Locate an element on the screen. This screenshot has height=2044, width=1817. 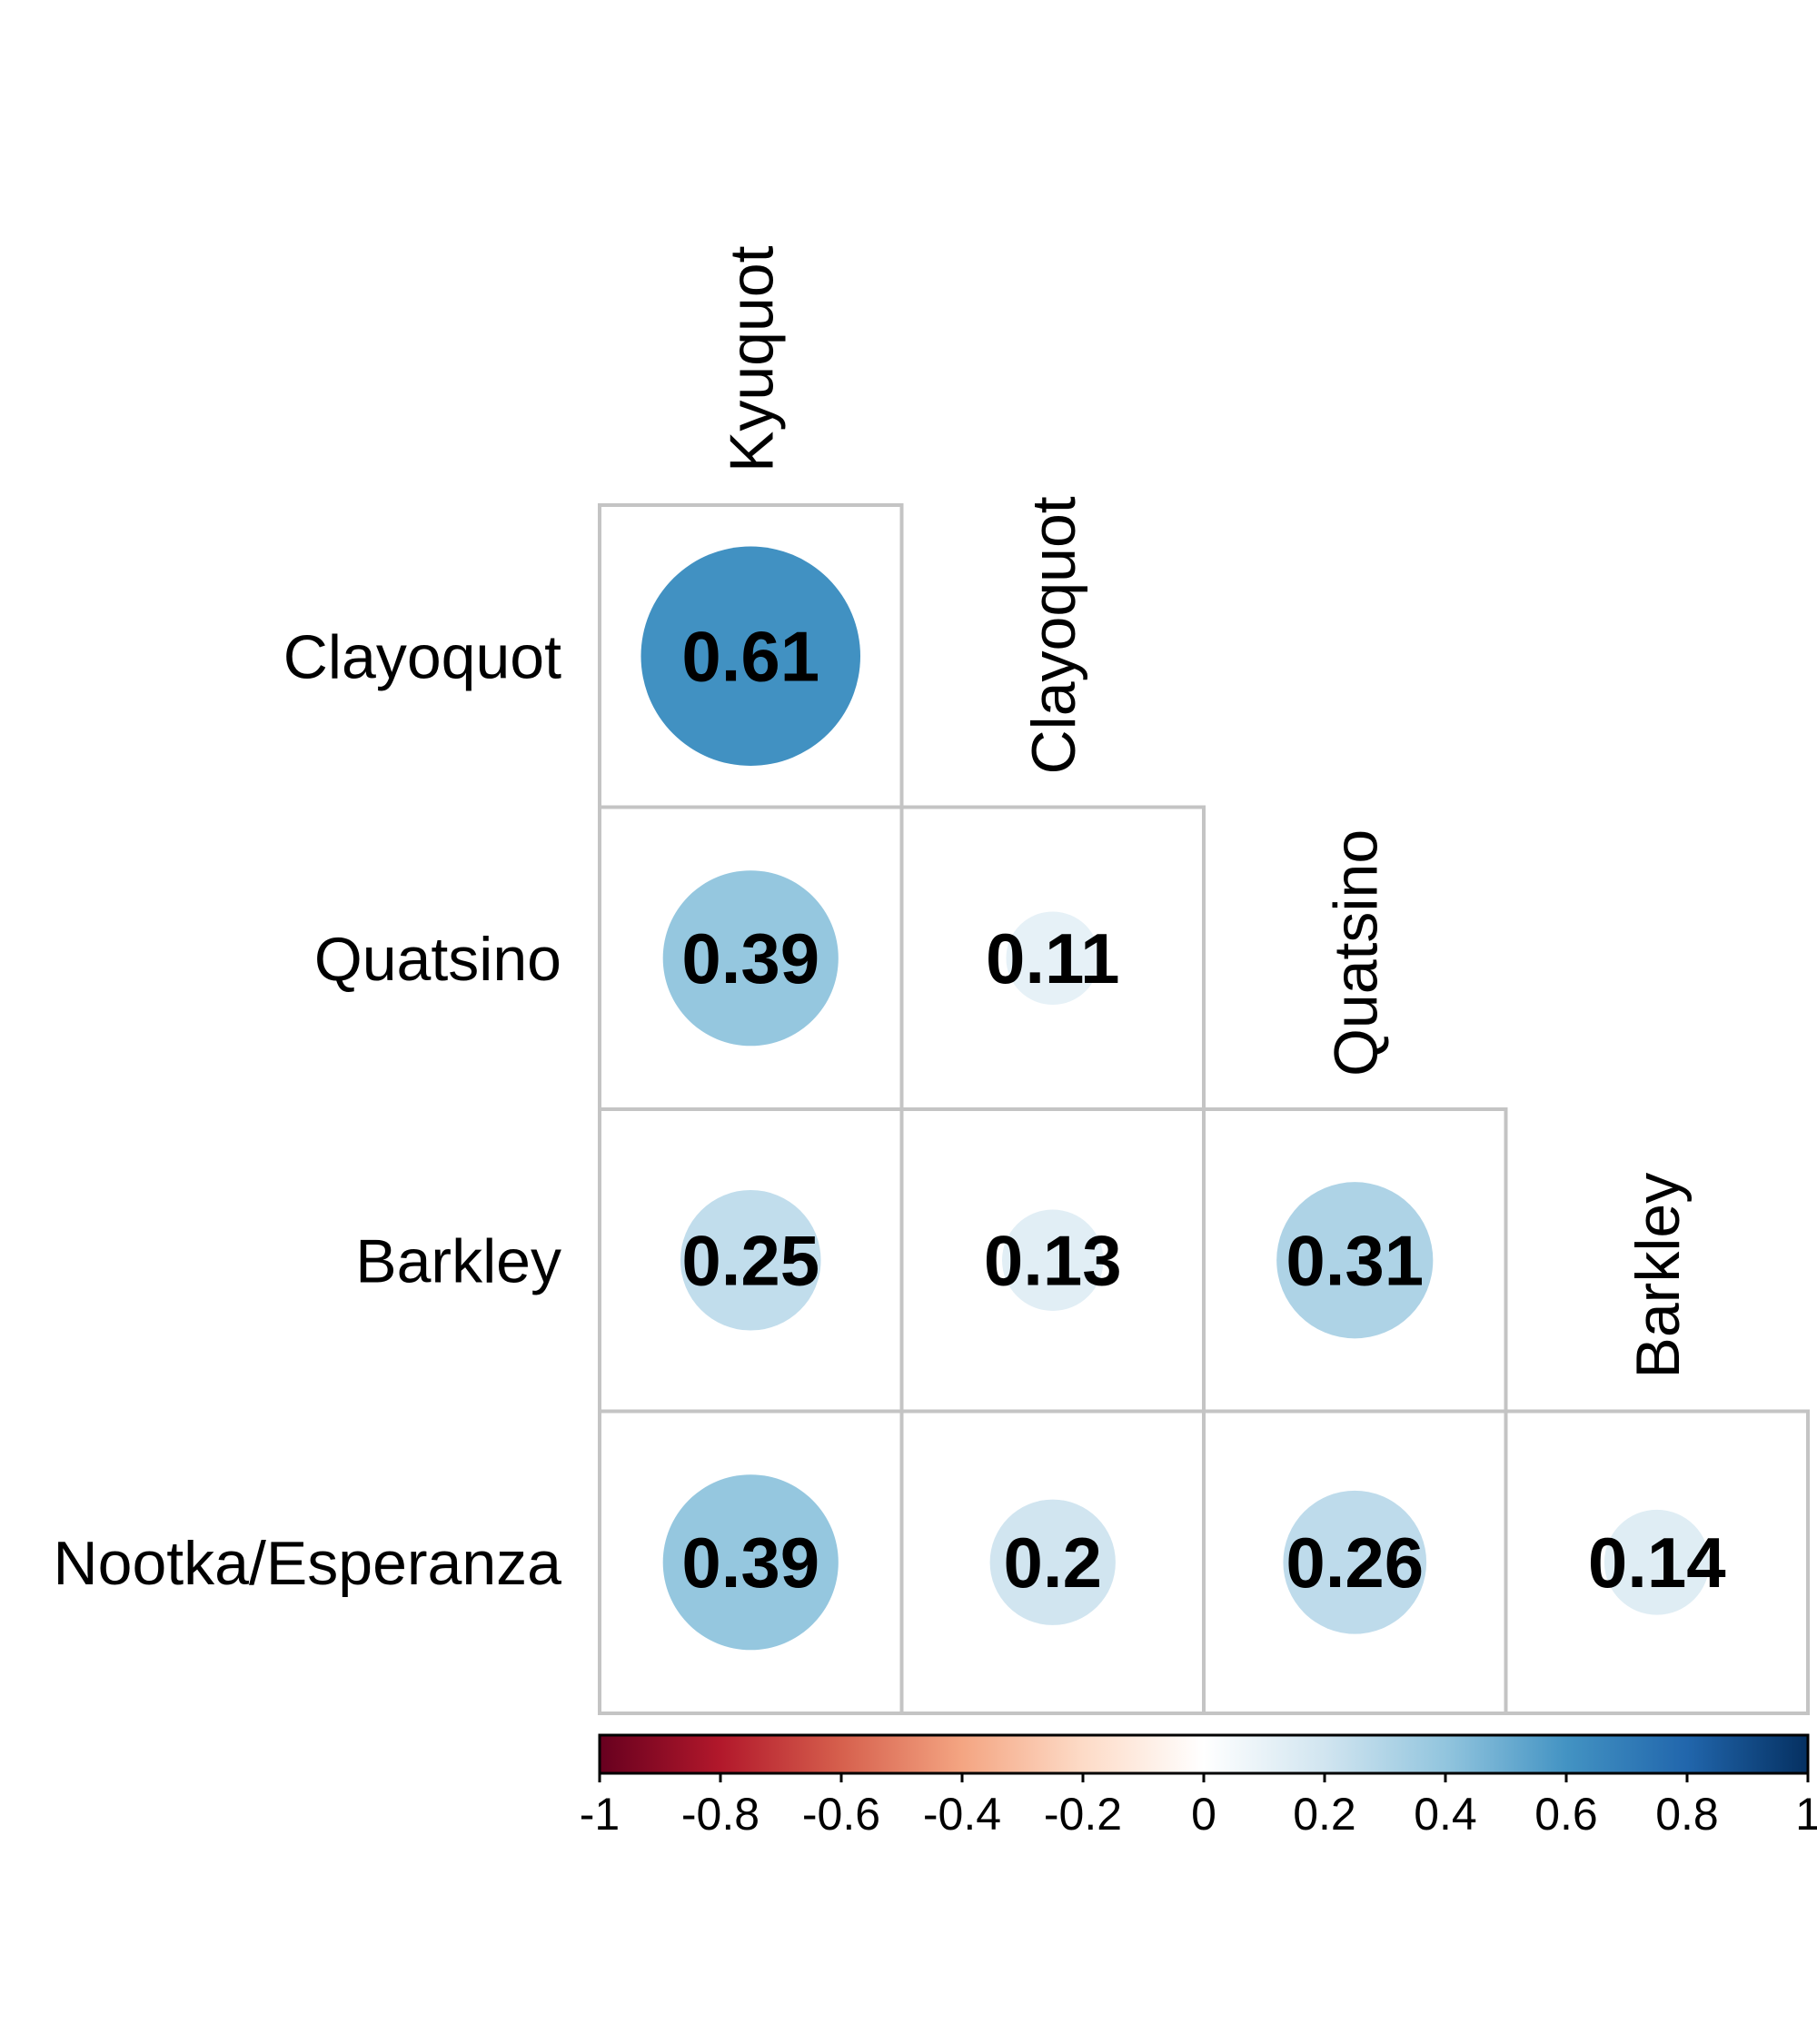
correlation-value-label: 0.13 is located at coordinates (1053, 1260).